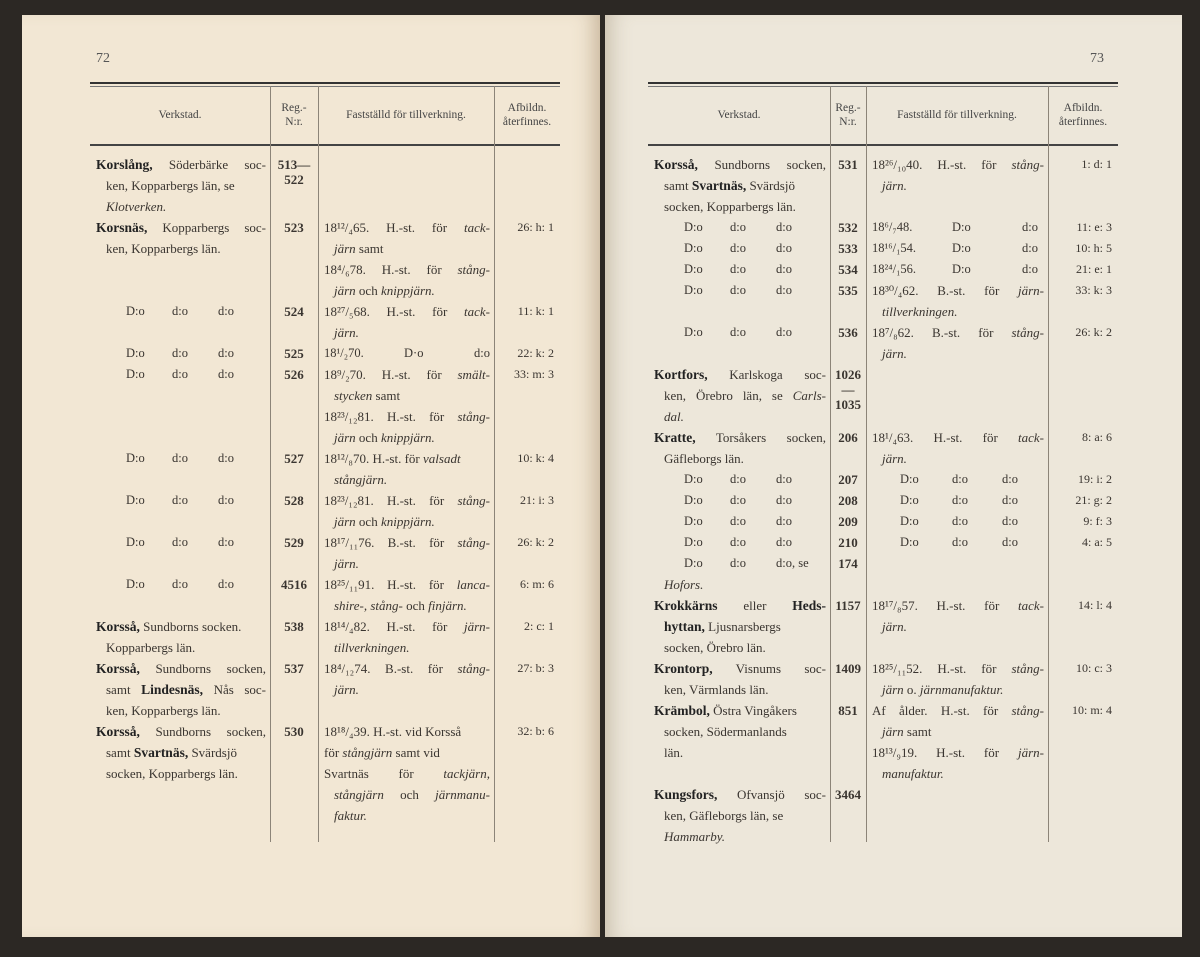 Image resolution: width=1200 pixels, height=957 pixels. Describe the element at coordinates (181, 626) in the screenshot. I see `text-line: Korsså, Sundborns socken.` at that location.